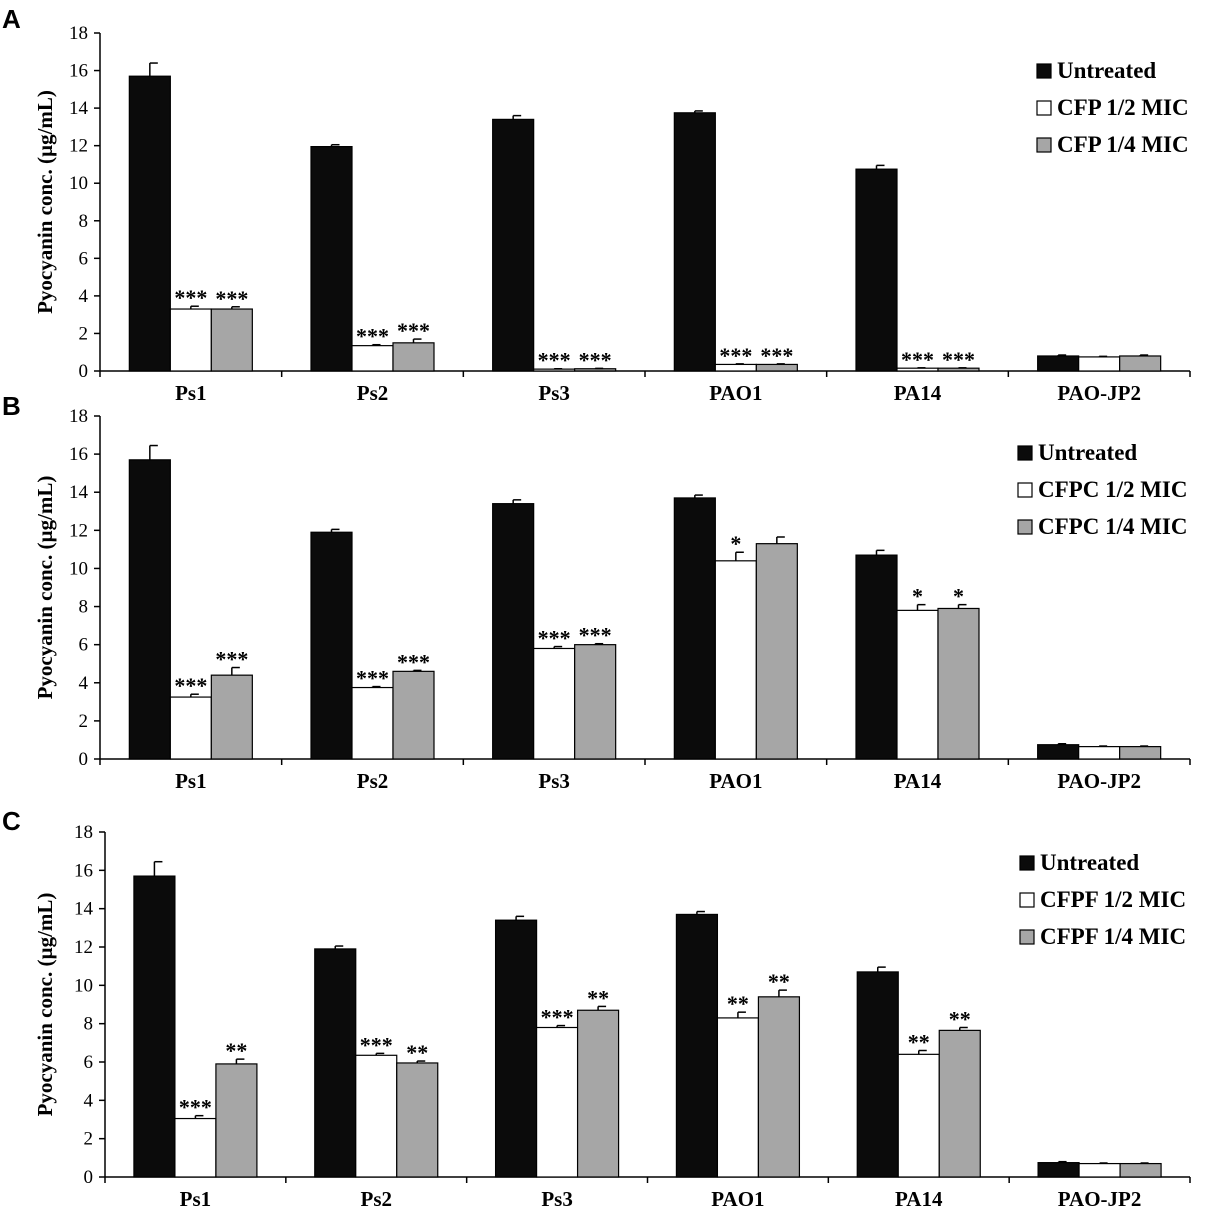  What do you see at coordinates (89, 1024) in the screenshot?
I see `y-tick-label: 8` at bounding box center [89, 1024].